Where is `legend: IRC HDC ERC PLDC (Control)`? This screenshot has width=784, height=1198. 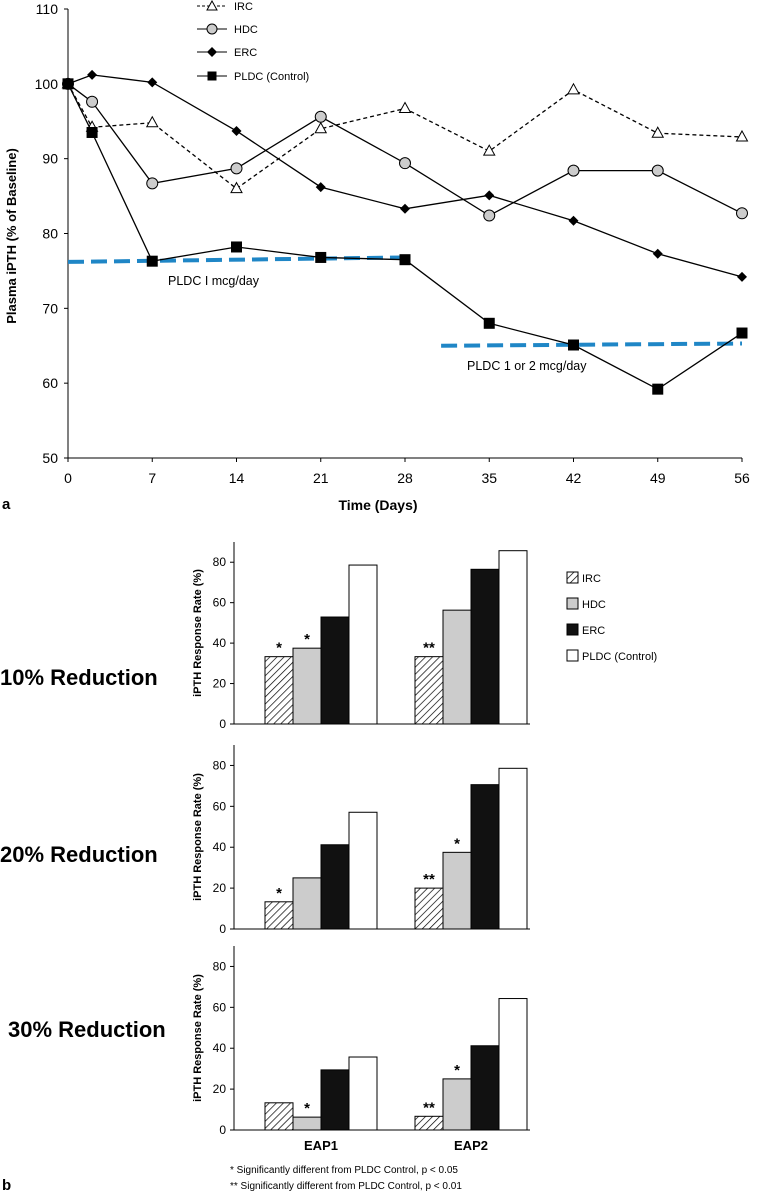
legend: IRC HDC ERC PLDC (Control) is located at coordinates (253, 41).